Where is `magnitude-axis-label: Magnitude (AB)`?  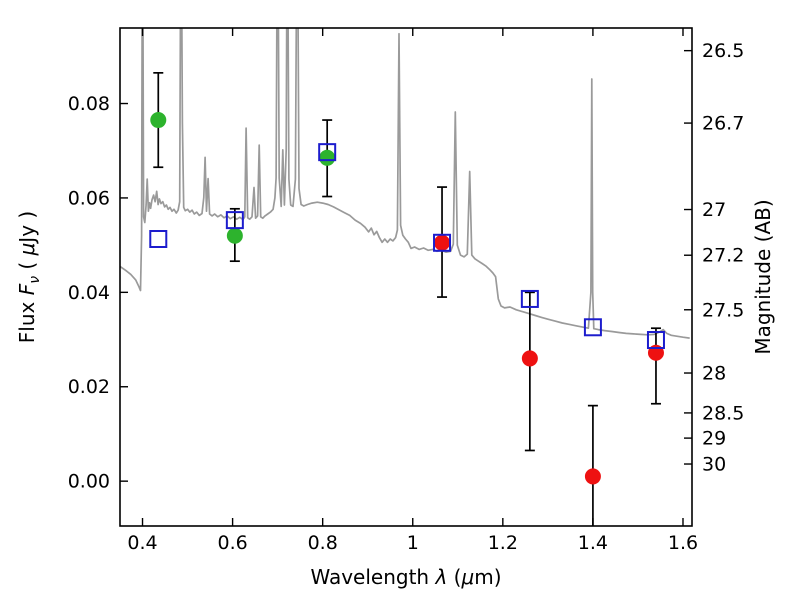
magnitude-axis-label: Magnitude (AB) is located at coordinates (763, 276).